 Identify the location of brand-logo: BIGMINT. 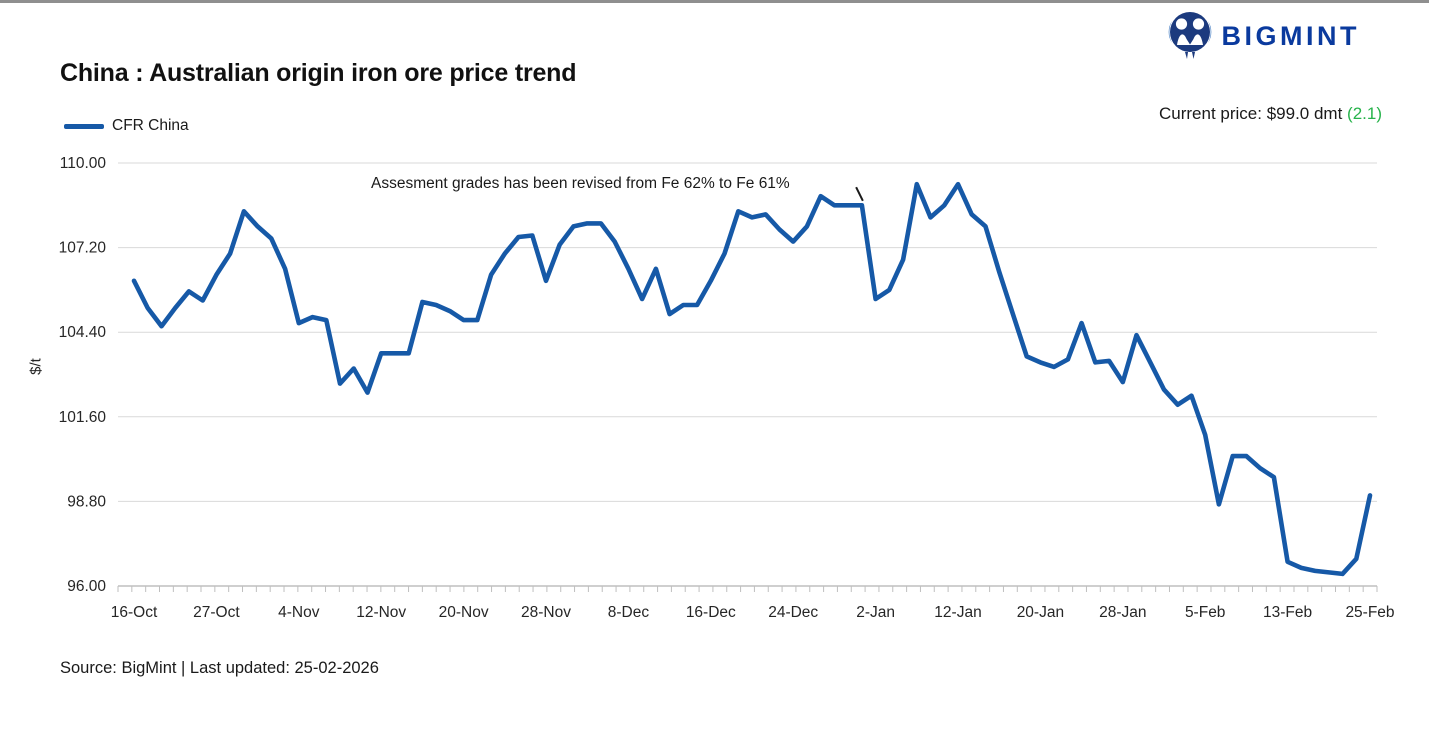
(1264, 36).